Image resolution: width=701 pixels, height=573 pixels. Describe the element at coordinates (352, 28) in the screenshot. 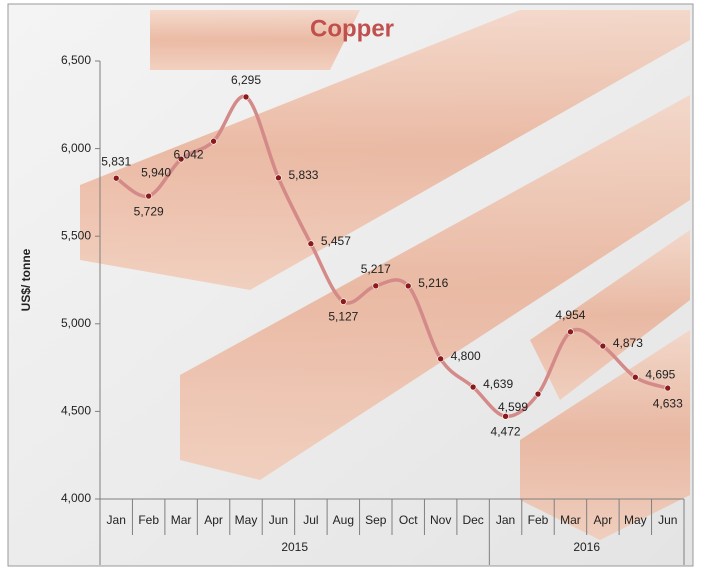

I see `chart-title: Copper` at that location.